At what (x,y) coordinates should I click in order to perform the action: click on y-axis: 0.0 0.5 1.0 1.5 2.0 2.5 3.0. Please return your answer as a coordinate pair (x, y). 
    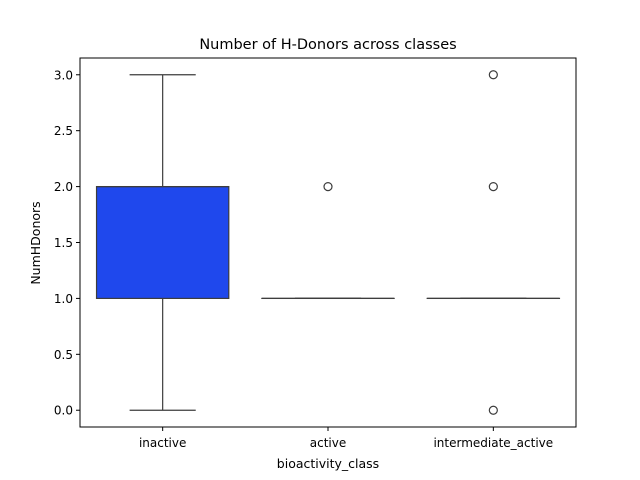
    Looking at the image, I should click on (67, 243).